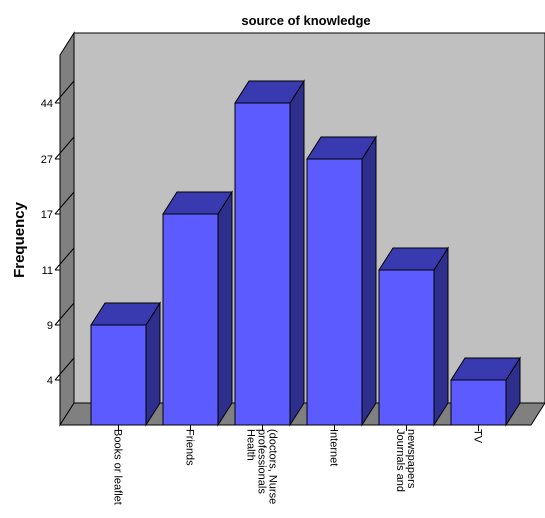 The image size is (545, 518). I want to click on y-tick-label: 11, so click(47, 271).